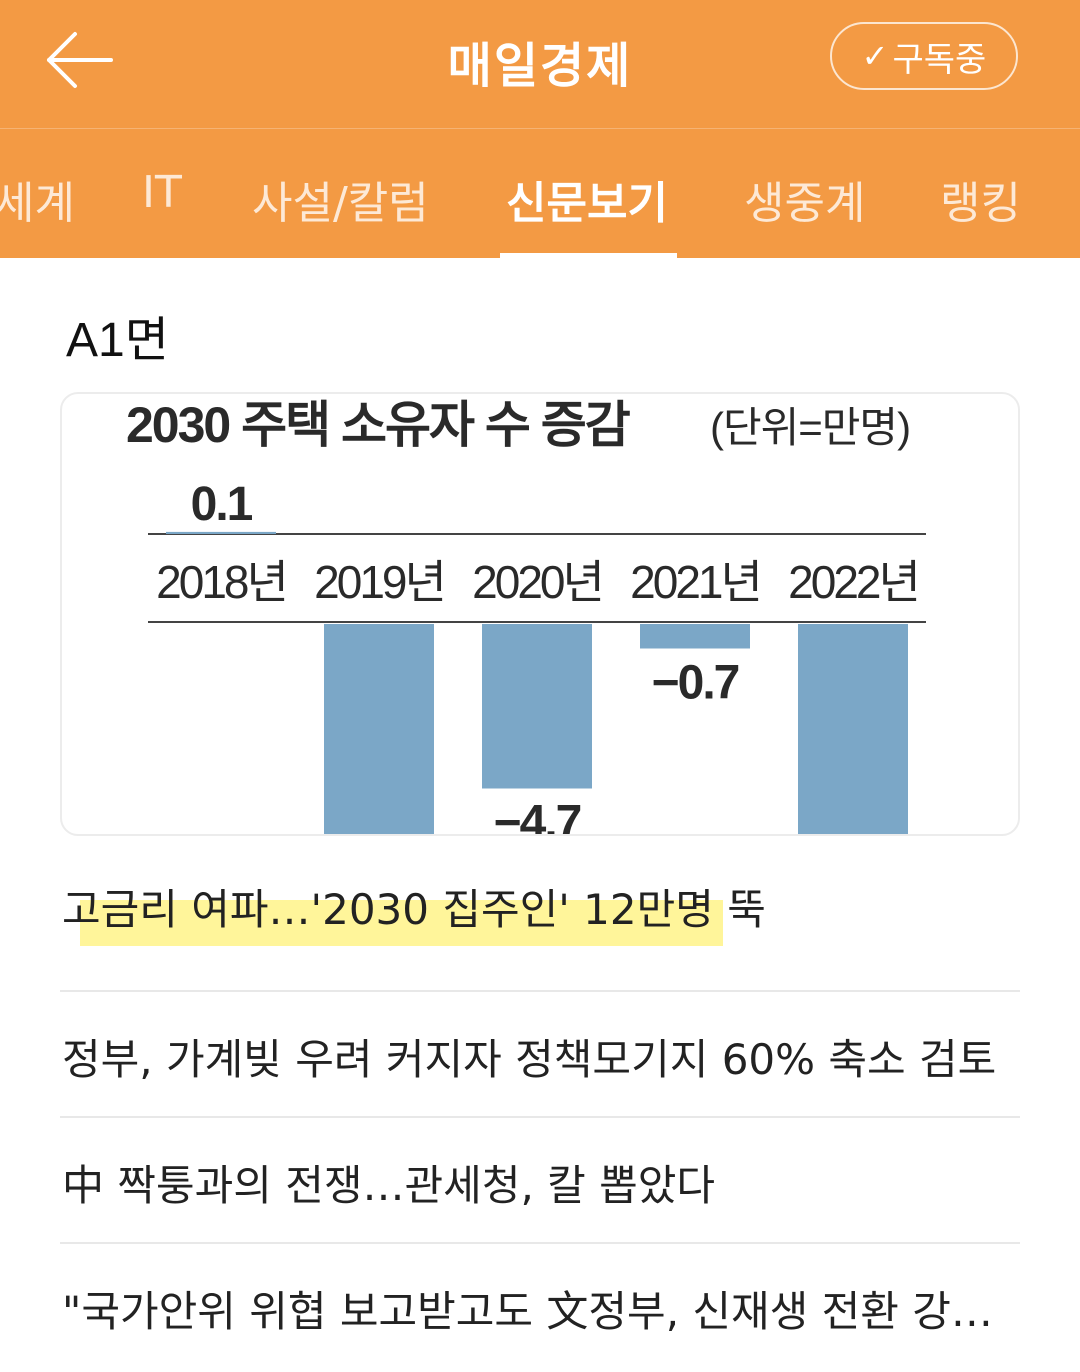 This screenshot has width=1080, height=1372. I want to click on check-icon: ✓, so click(875, 56).